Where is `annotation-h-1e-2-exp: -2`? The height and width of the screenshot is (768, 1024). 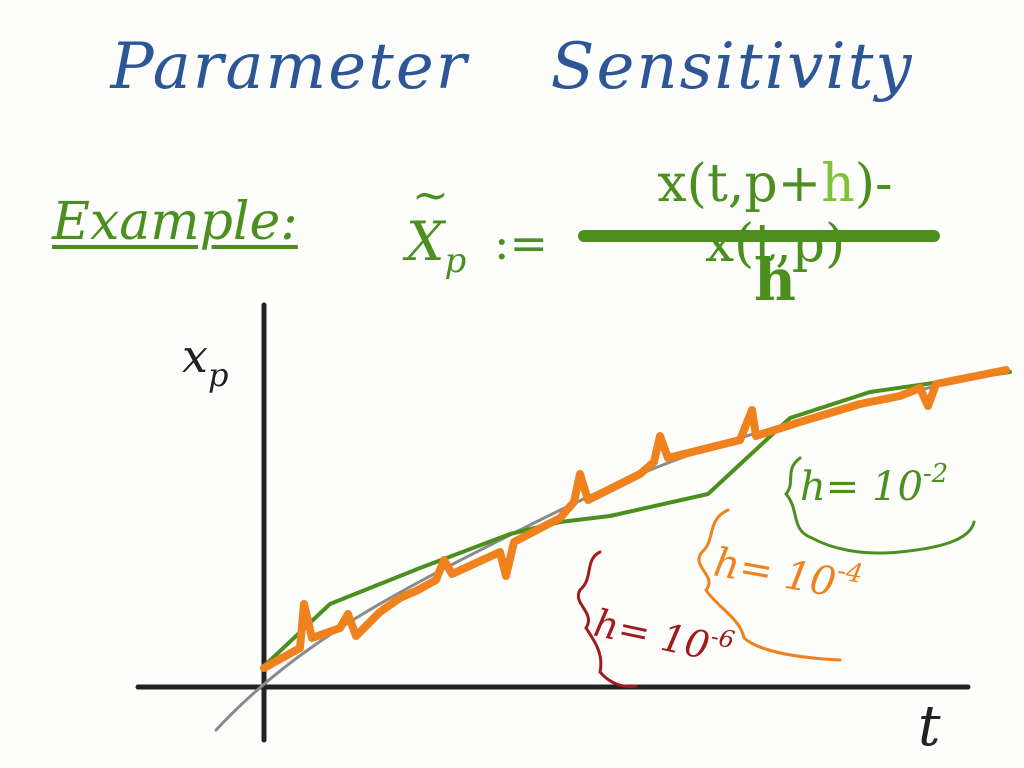 annotation-h-1e-2-exp: -2 is located at coordinates (935, 474).